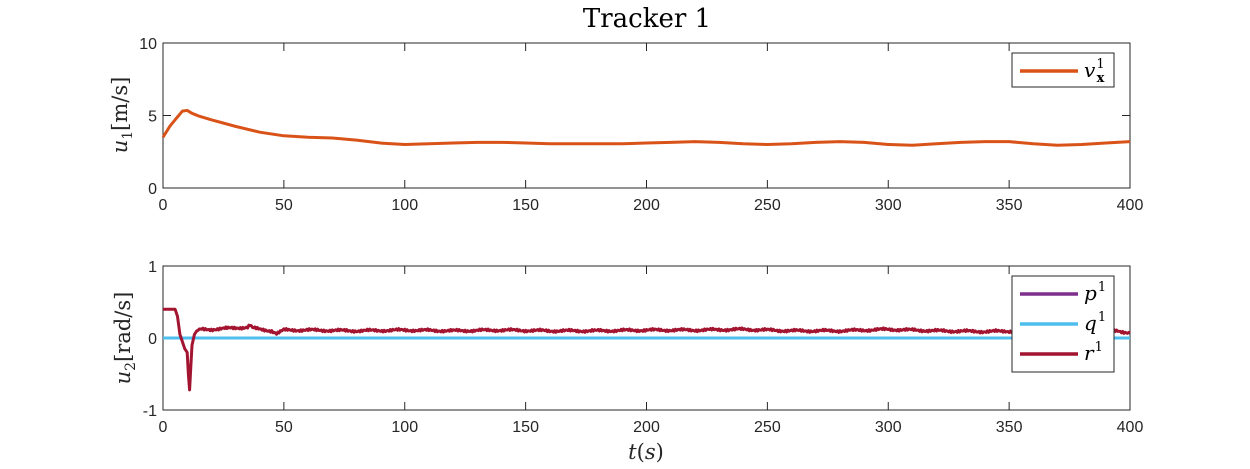  I want to click on xtick-label-bottom-6: 300, so click(888, 427).